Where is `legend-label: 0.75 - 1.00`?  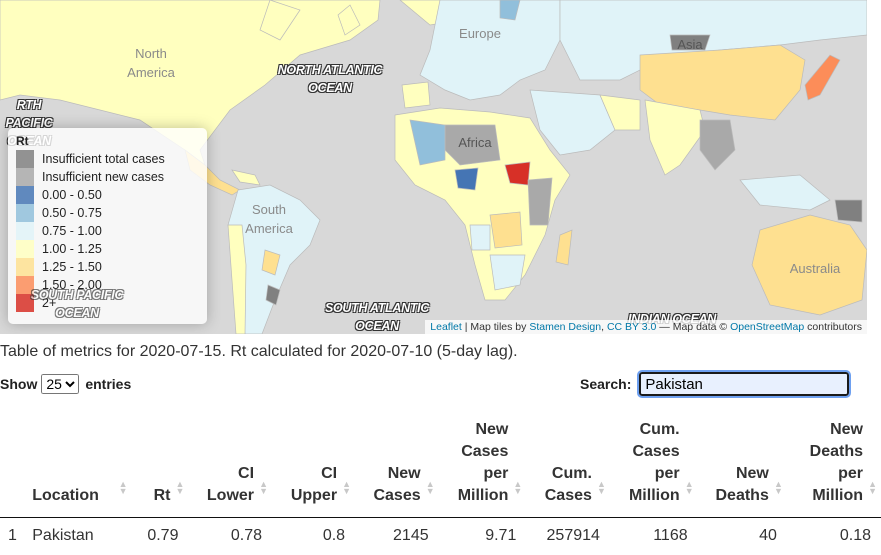 legend-label: 0.75 - 1.00 is located at coordinates (72, 231).